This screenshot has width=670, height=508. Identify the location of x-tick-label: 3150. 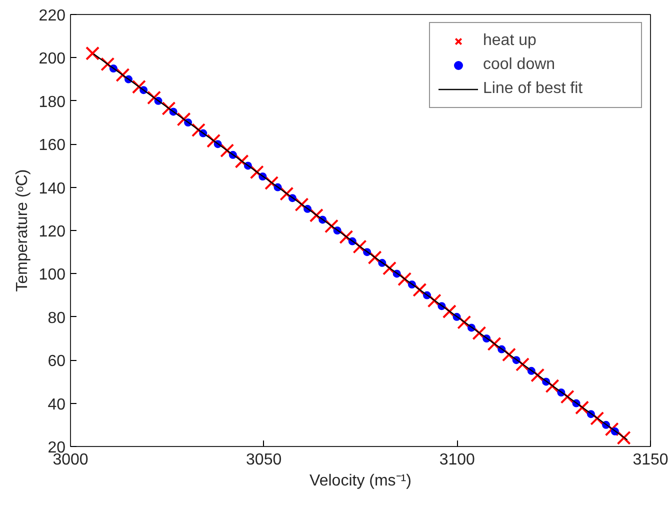
(650, 460).